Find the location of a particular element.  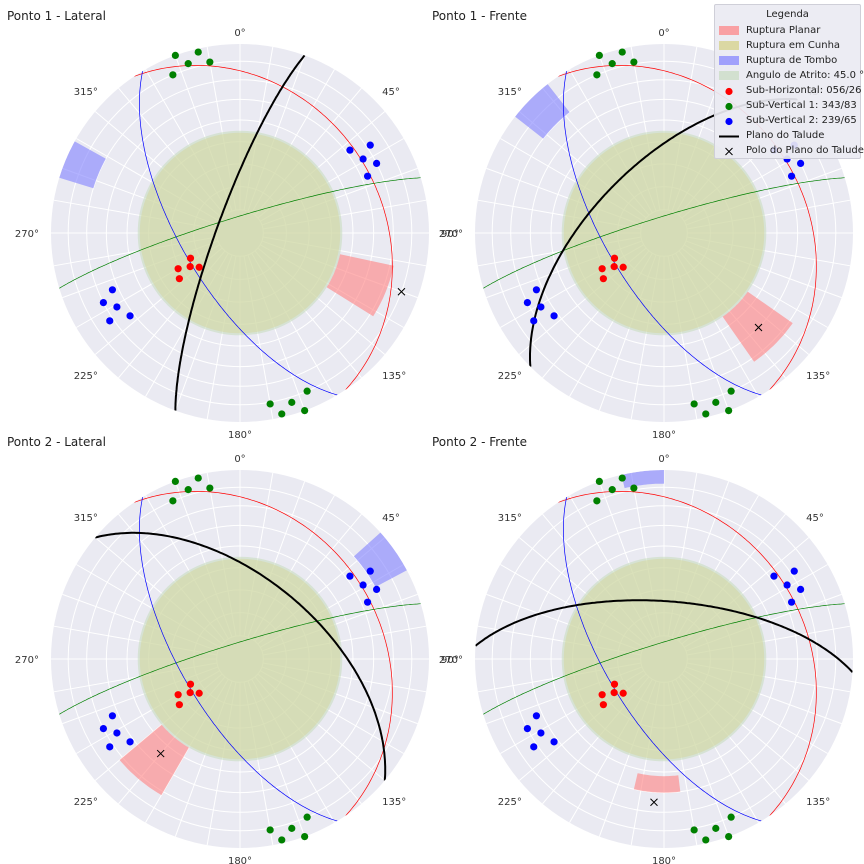

legend-entry: Ruptura em Cunha is located at coordinates (787, 45).